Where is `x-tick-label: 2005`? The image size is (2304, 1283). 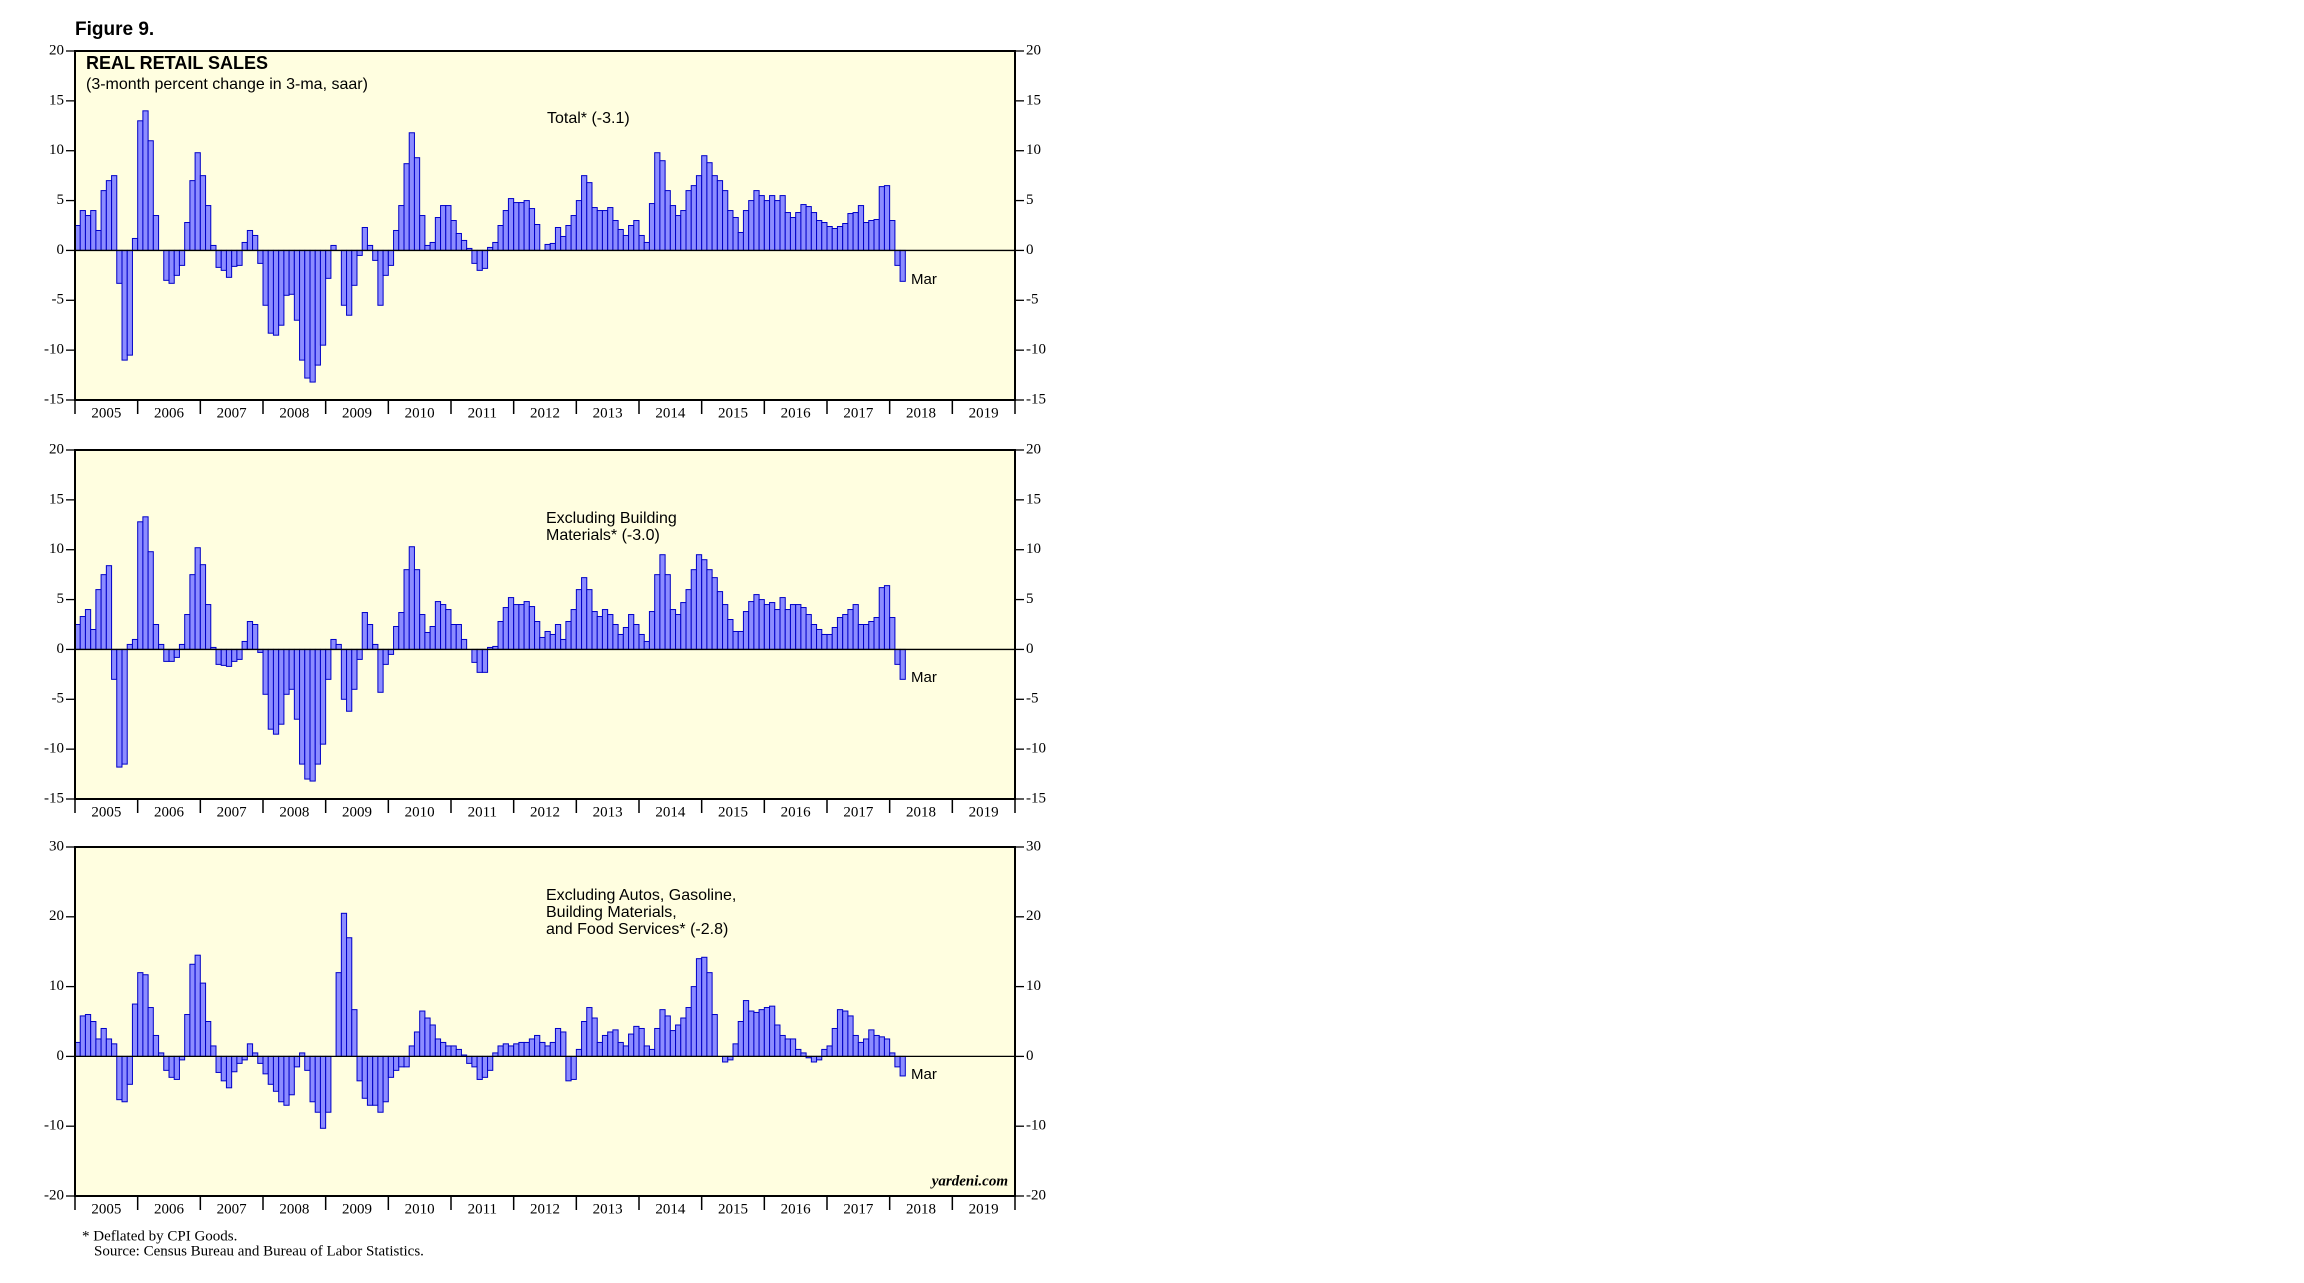 x-tick-label: 2005 is located at coordinates (106, 1209).